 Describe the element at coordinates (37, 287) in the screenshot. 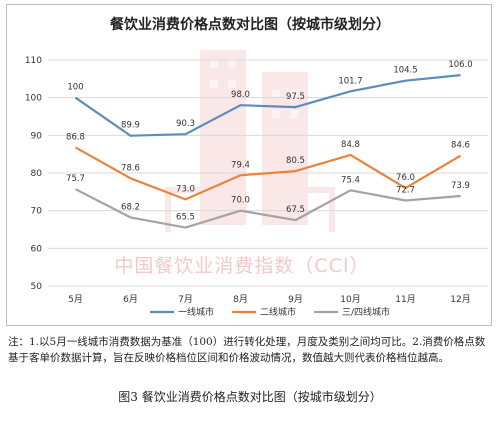

I see `y-tick-label: 50` at that location.